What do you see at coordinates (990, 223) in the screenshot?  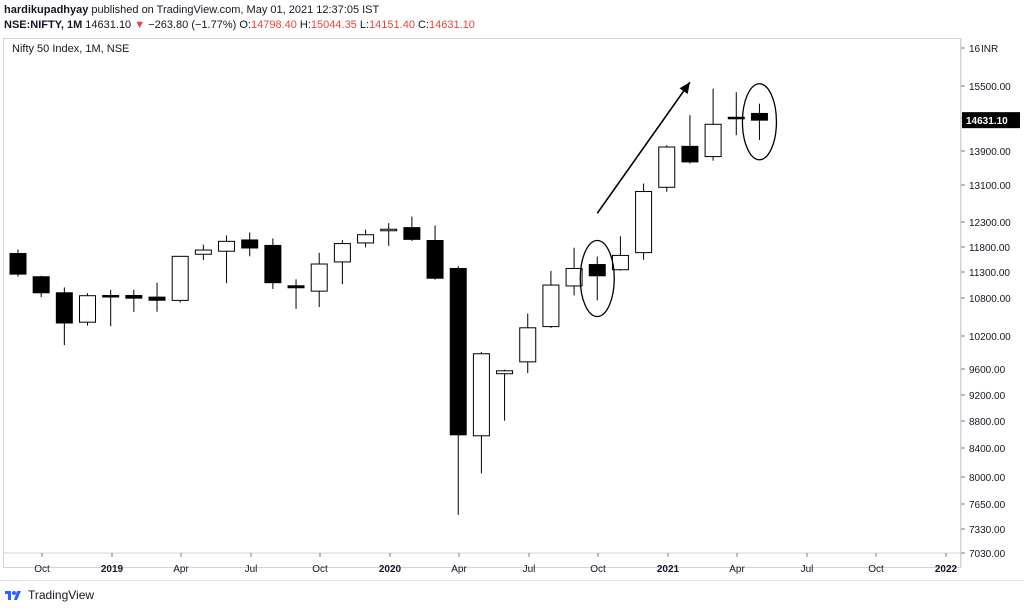 I see `y-tick-label: 12300.00` at bounding box center [990, 223].